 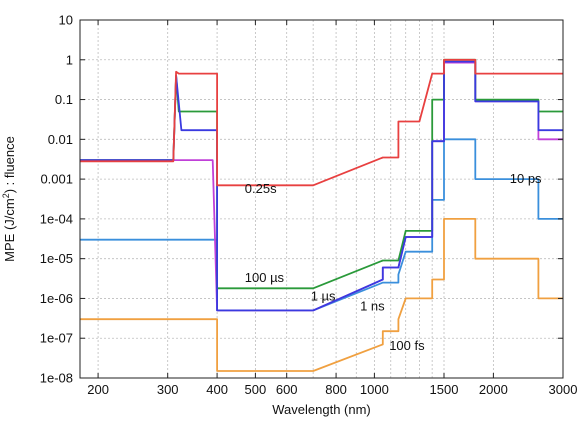 What do you see at coordinates (56, 179) in the screenshot?
I see `y-tick-label: 0.001` at bounding box center [56, 179].